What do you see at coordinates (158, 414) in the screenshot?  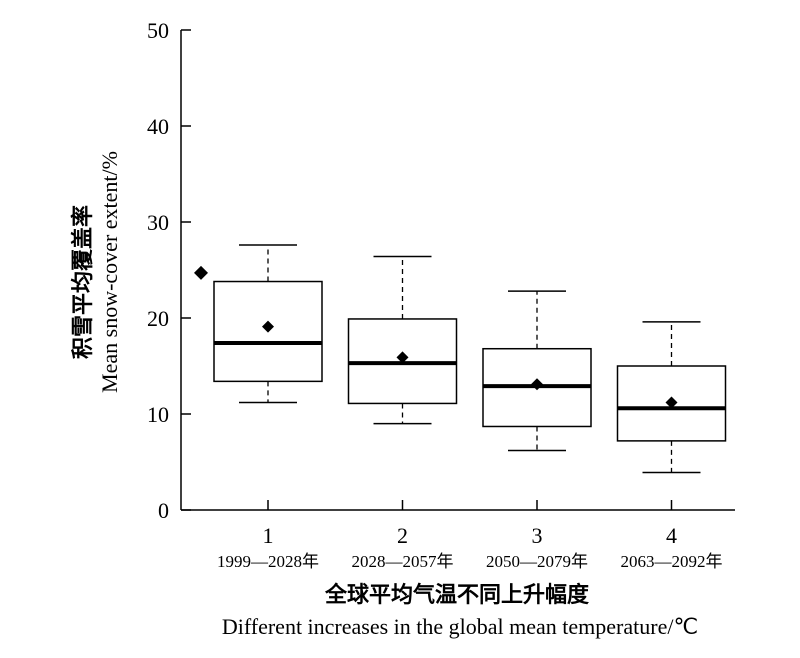 I see `y-tick-label: 10` at bounding box center [158, 414].